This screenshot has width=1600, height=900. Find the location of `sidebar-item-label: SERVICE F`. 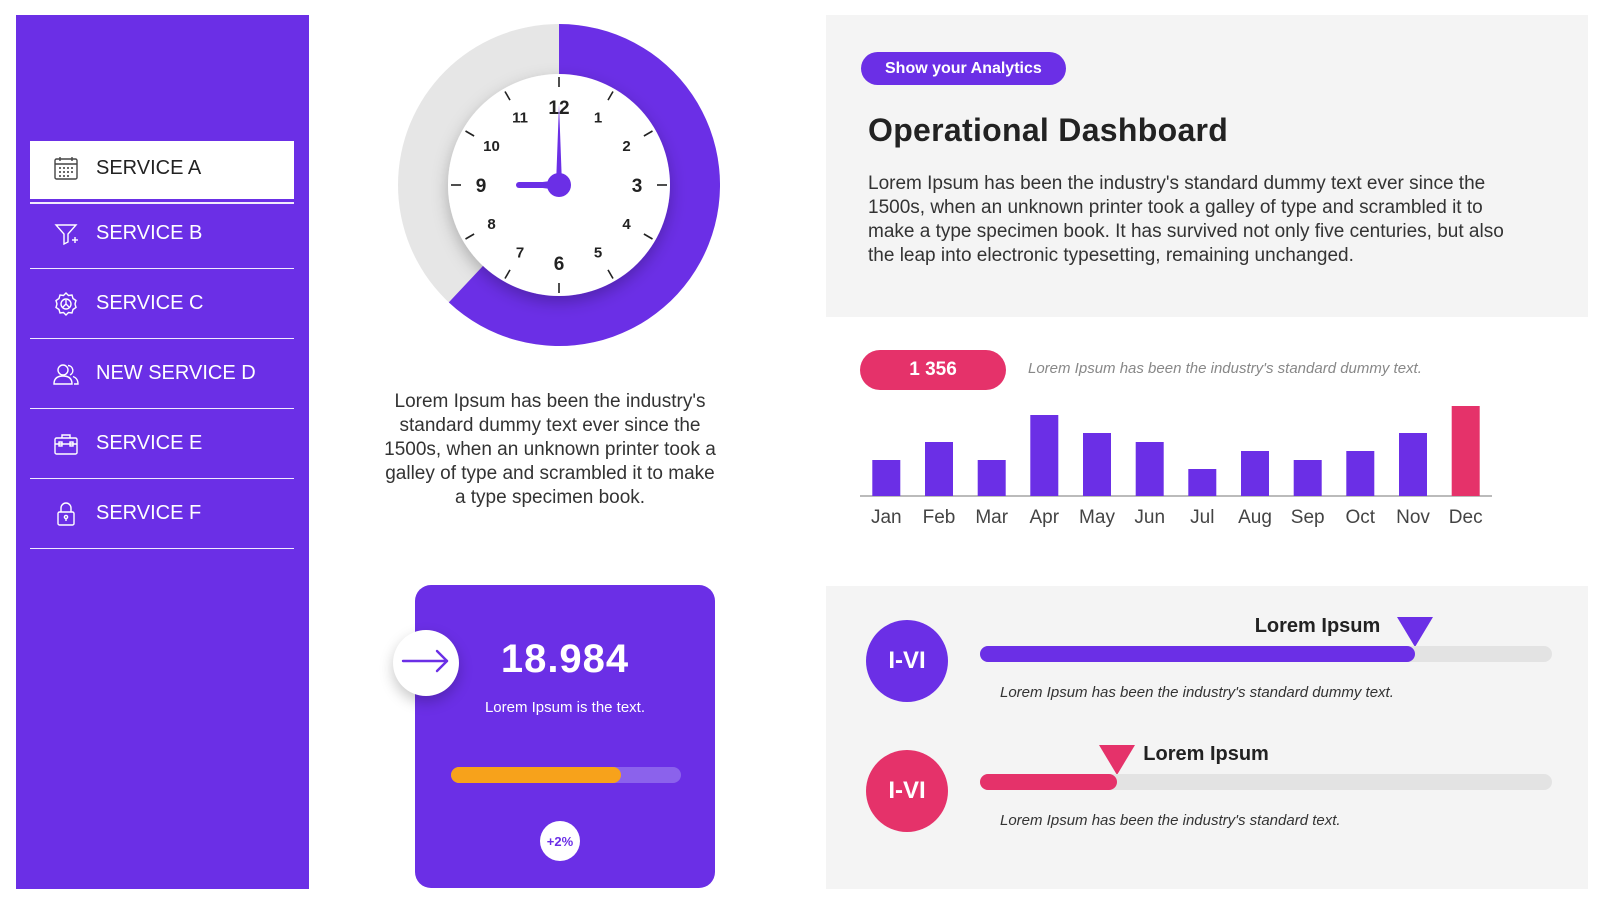

sidebar-item-label: SERVICE F is located at coordinates (149, 513).